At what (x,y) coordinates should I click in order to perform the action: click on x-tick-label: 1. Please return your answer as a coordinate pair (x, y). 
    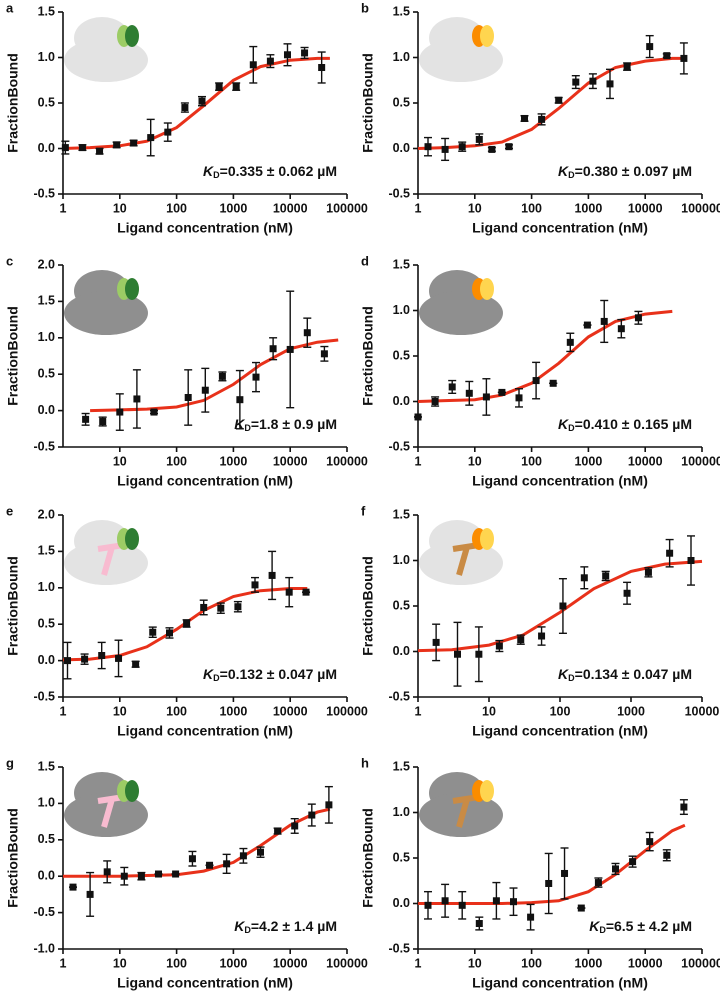
    Looking at the image, I should click on (418, 963).